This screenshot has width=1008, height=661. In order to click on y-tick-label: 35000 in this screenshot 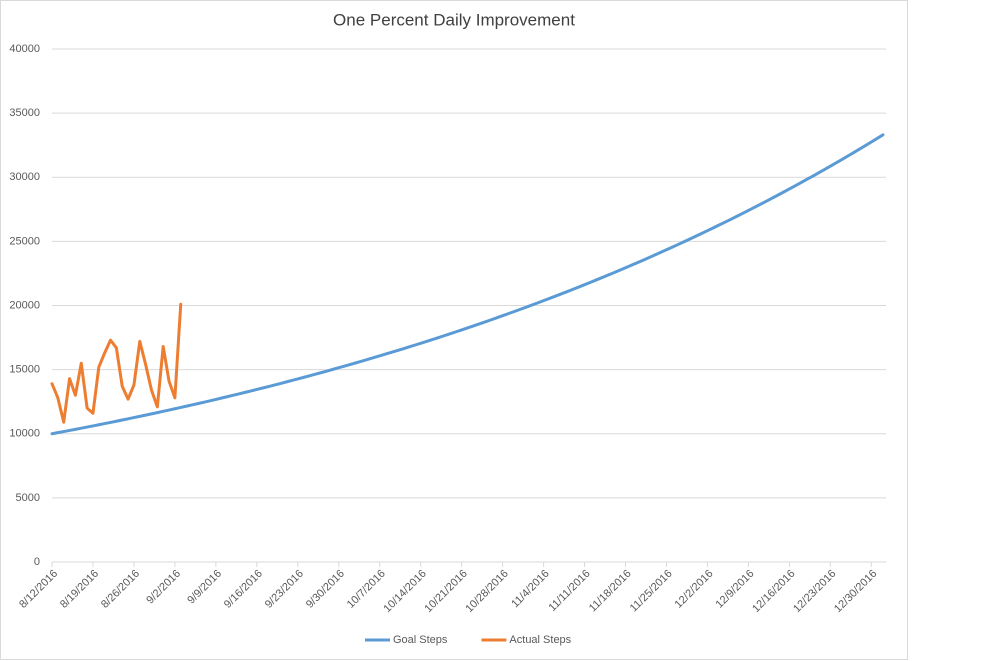, I will do `click(24, 113)`.